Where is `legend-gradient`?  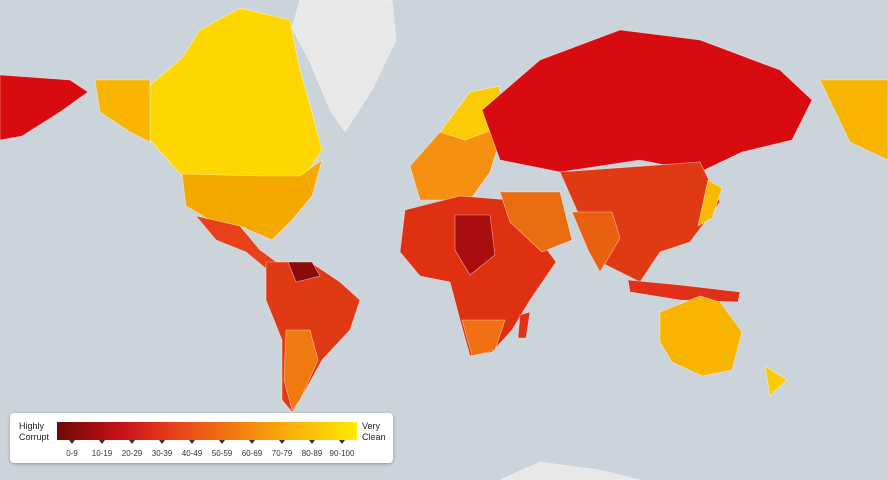
legend-gradient is located at coordinates (207, 431).